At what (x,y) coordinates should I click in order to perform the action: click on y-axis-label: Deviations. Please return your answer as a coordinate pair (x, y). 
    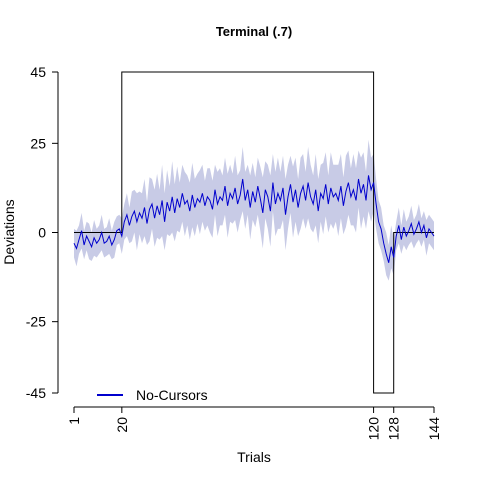
    Looking at the image, I should click on (9, 231).